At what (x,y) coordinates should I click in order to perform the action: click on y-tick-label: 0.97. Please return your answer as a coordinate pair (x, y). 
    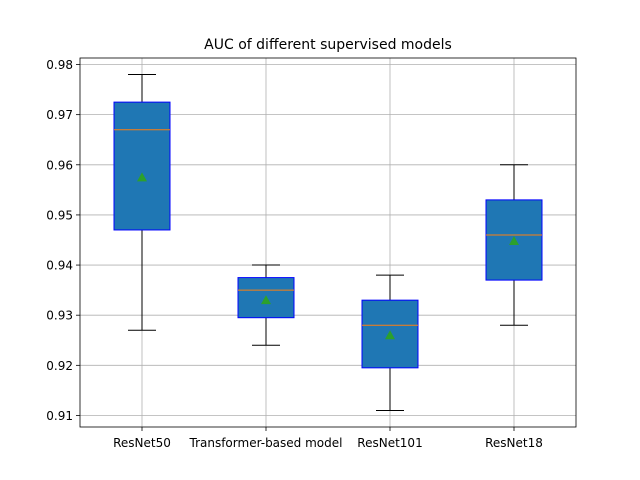
    Looking at the image, I should click on (59, 115).